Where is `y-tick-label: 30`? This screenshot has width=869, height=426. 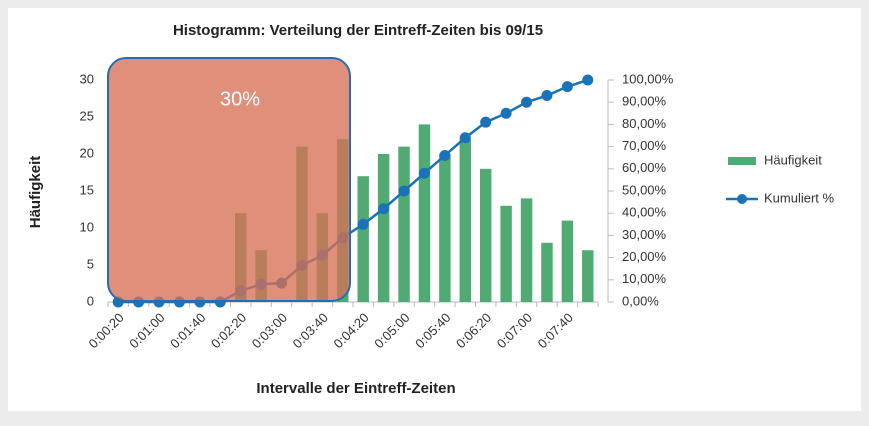
y-tick-label: 30 is located at coordinates (87, 78).